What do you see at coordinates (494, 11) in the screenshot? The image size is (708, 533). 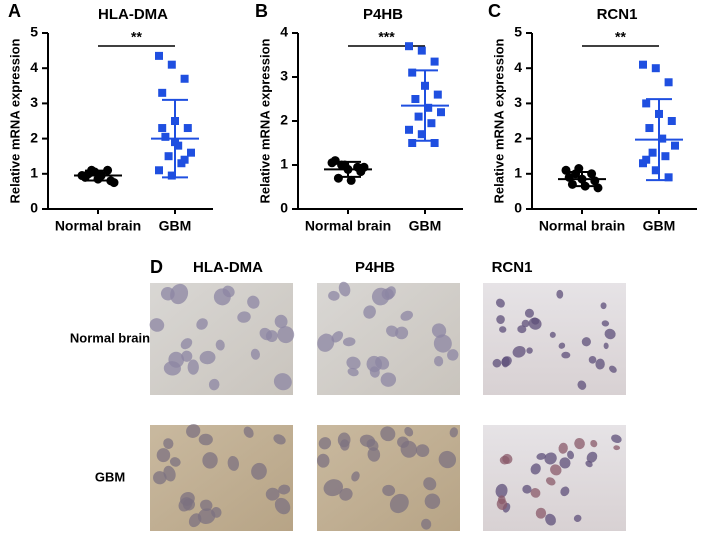 I see `panel-label: C` at bounding box center [494, 11].